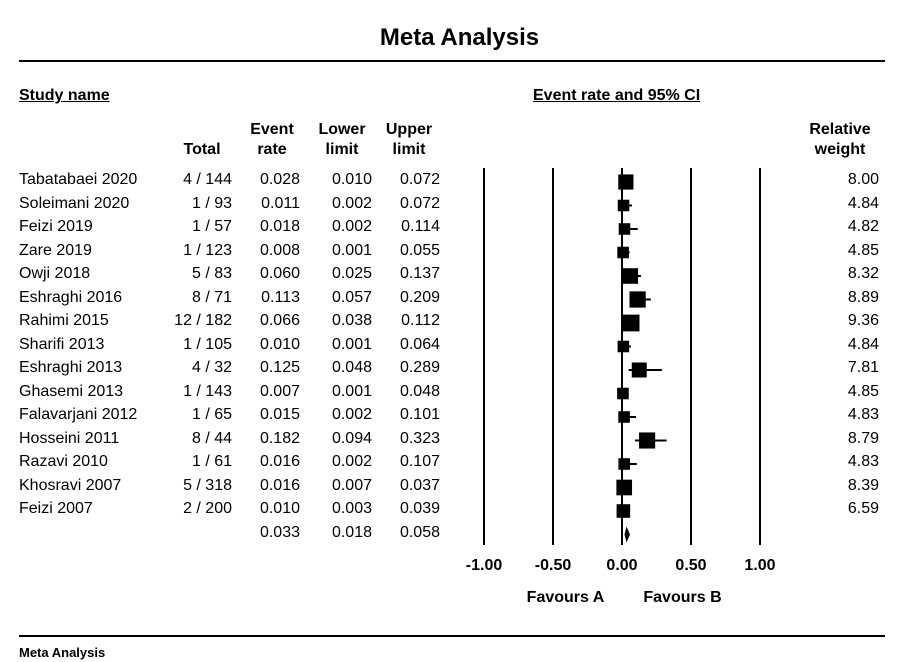 This screenshot has height=662, width=919. Describe the element at coordinates (56, 226) in the screenshot. I see `study-name: Feizi 2019` at that location.